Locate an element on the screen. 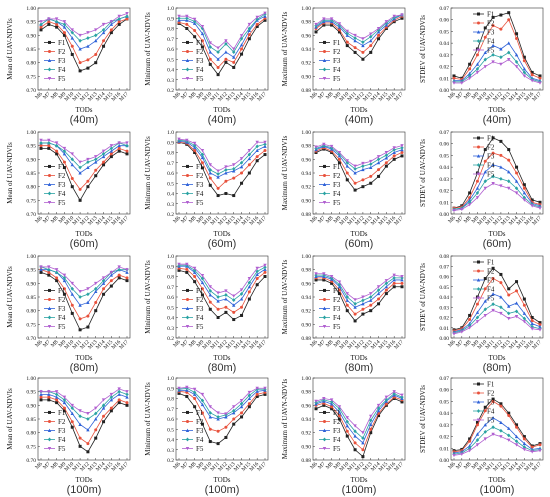  y-tick-label: 0.92 is located at coordinates (306, 434).